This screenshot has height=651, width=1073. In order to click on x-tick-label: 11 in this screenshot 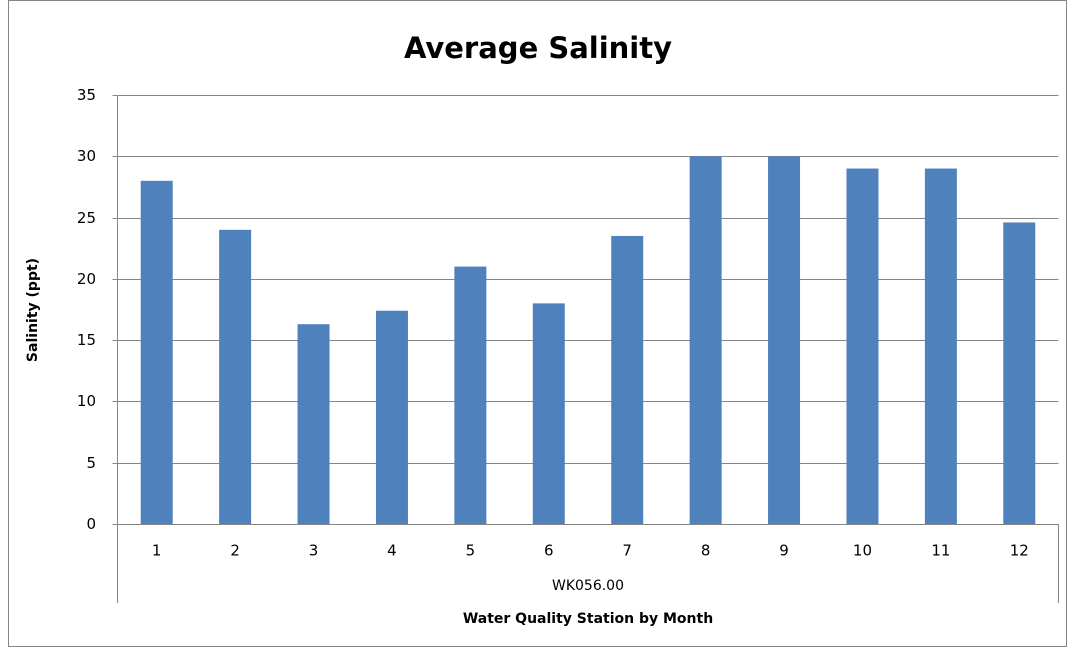, I will do `click(940, 551)`.